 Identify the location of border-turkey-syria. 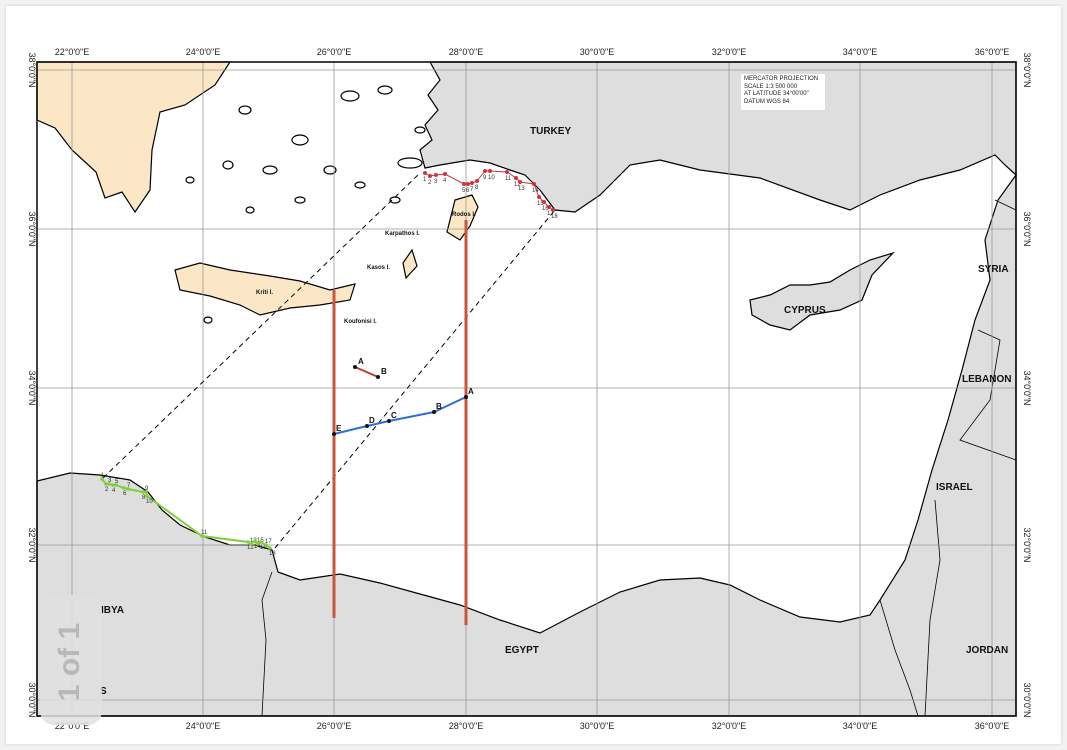
(1005, 205).